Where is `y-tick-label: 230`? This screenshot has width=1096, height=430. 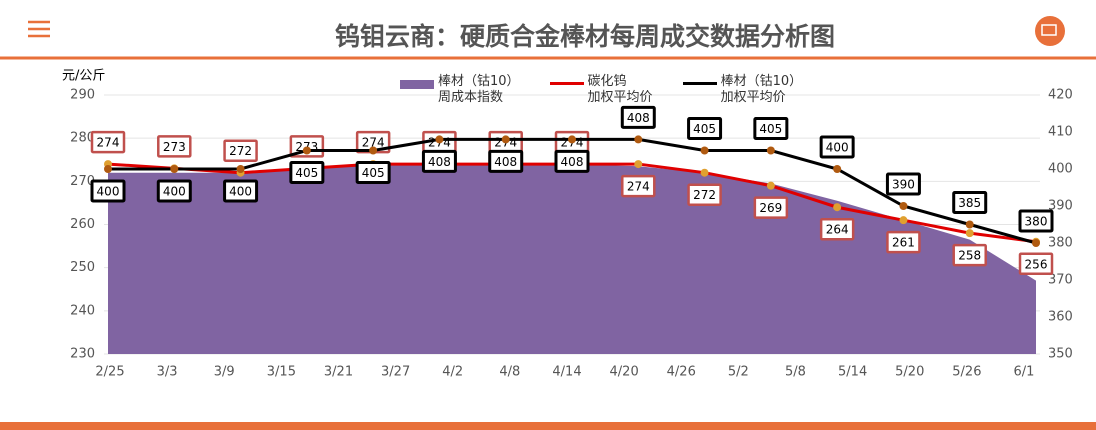
y-tick-label: 230 is located at coordinates (82, 354).